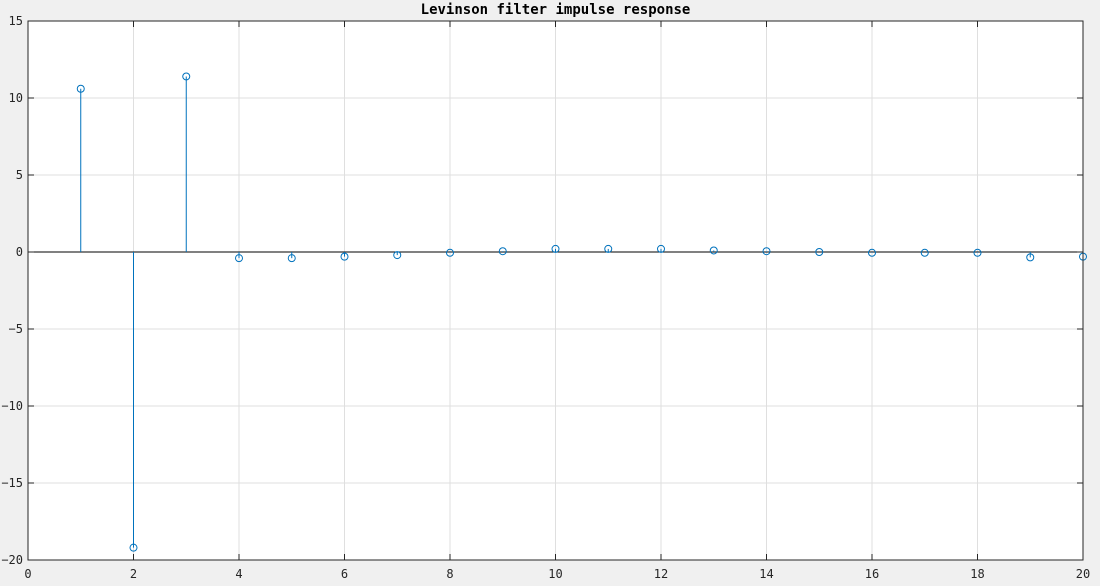 This screenshot has width=1100, height=586. I want to click on x-tick-label: 14, so click(766, 574).